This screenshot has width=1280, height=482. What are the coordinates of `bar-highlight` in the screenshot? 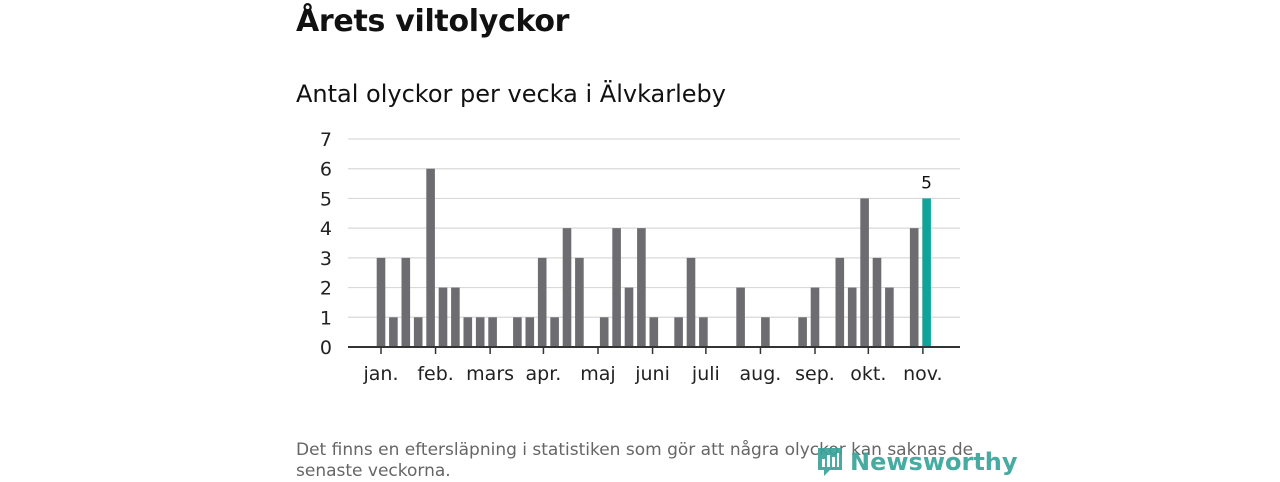 It's located at (926, 272).